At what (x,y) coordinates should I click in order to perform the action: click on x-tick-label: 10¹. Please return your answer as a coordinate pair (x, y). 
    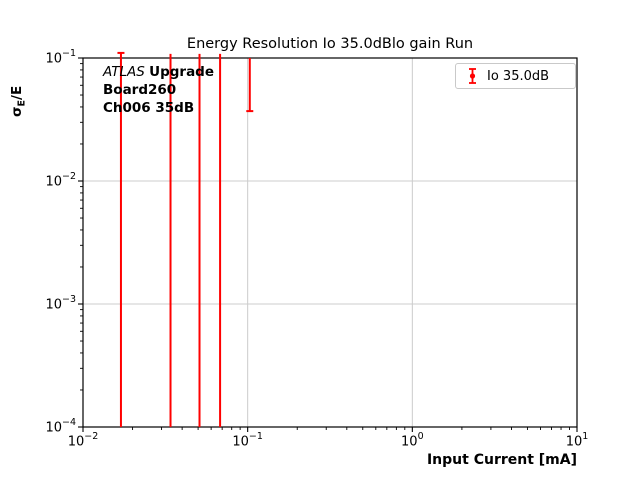
    Looking at the image, I should click on (577, 440).